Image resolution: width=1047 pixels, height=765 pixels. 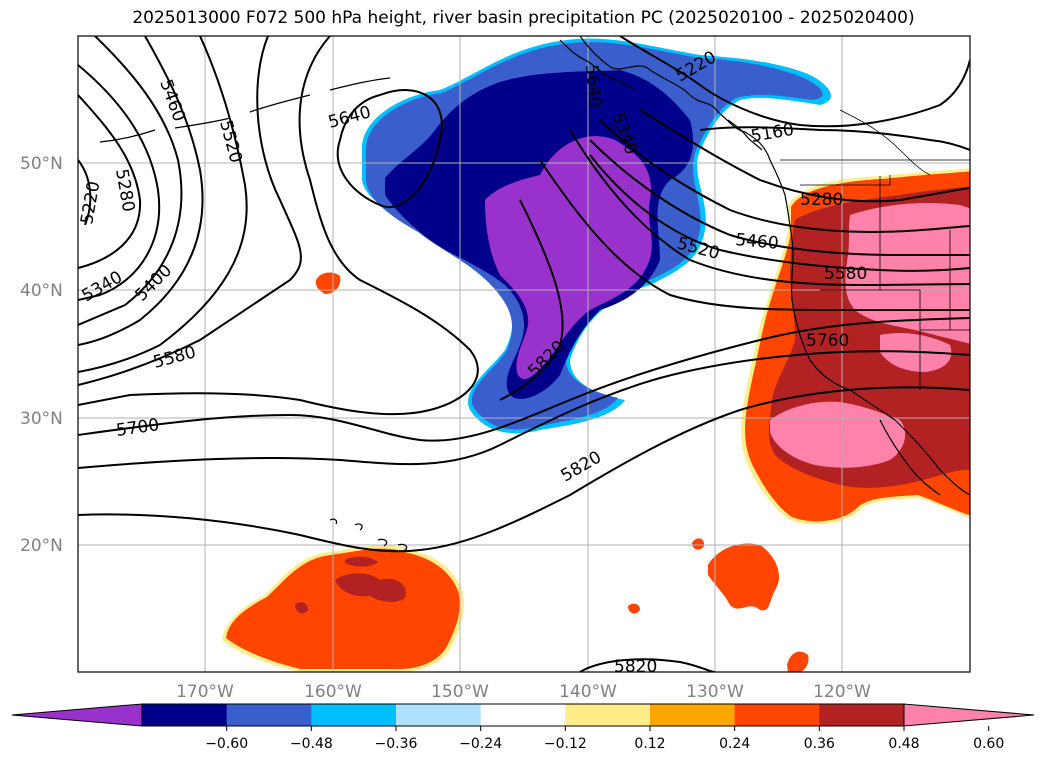 What do you see at coordinates (715, 692) in the screenshot?
I see `lon-label: 130°W` at bounding box center [715, 692].